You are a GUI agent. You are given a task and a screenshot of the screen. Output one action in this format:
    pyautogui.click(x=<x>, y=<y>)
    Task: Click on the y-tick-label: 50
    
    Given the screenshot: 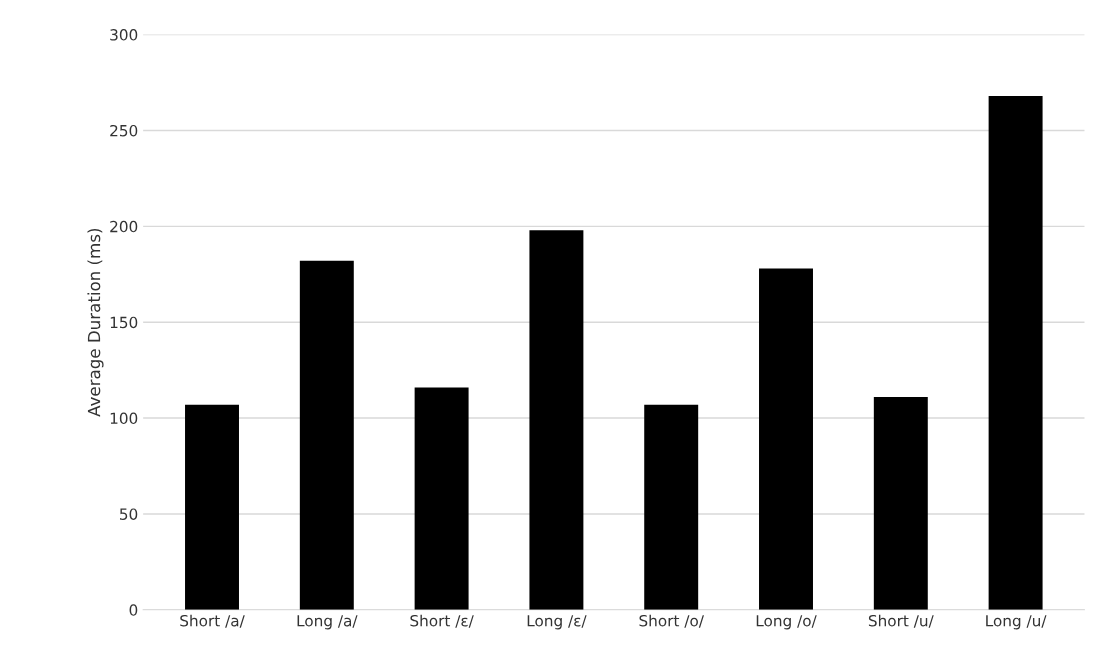 What is the action you would take?
    pyautogui.click(x=129, y=514)
    